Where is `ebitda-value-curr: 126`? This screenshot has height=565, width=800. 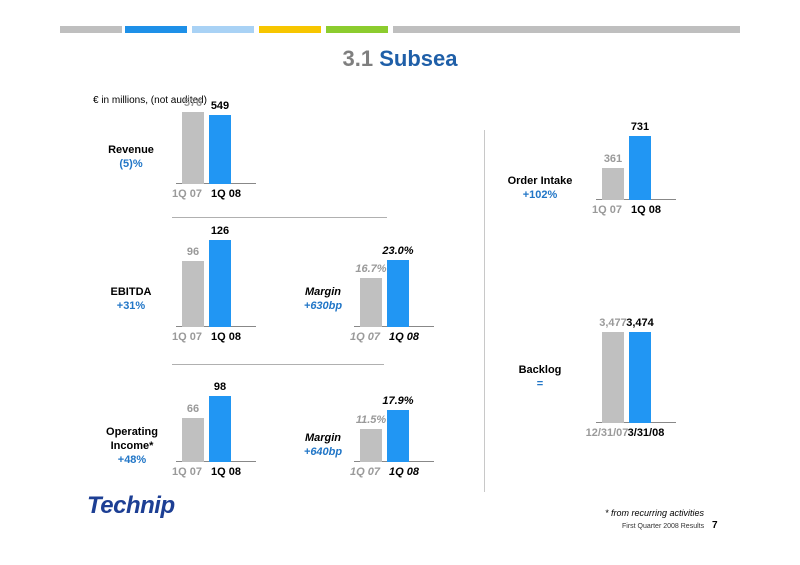
ebitda-value-curr: 126 is located at coordinates (220, 231).